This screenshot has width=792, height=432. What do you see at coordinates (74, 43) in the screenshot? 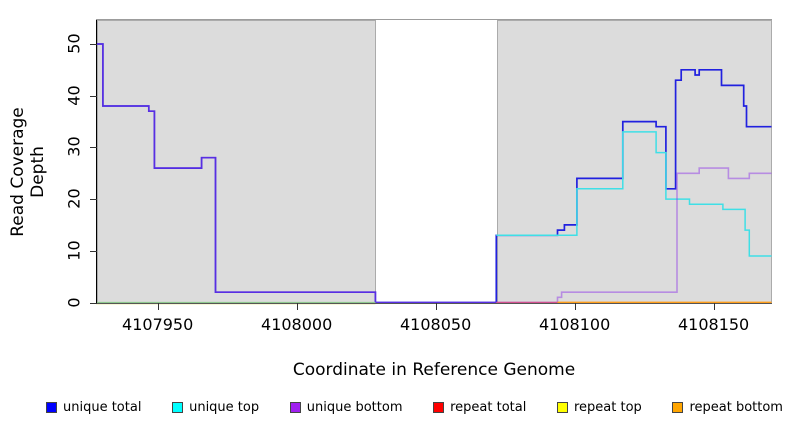
I see `y-tick-label: 50` at bounding box center [74, 43].